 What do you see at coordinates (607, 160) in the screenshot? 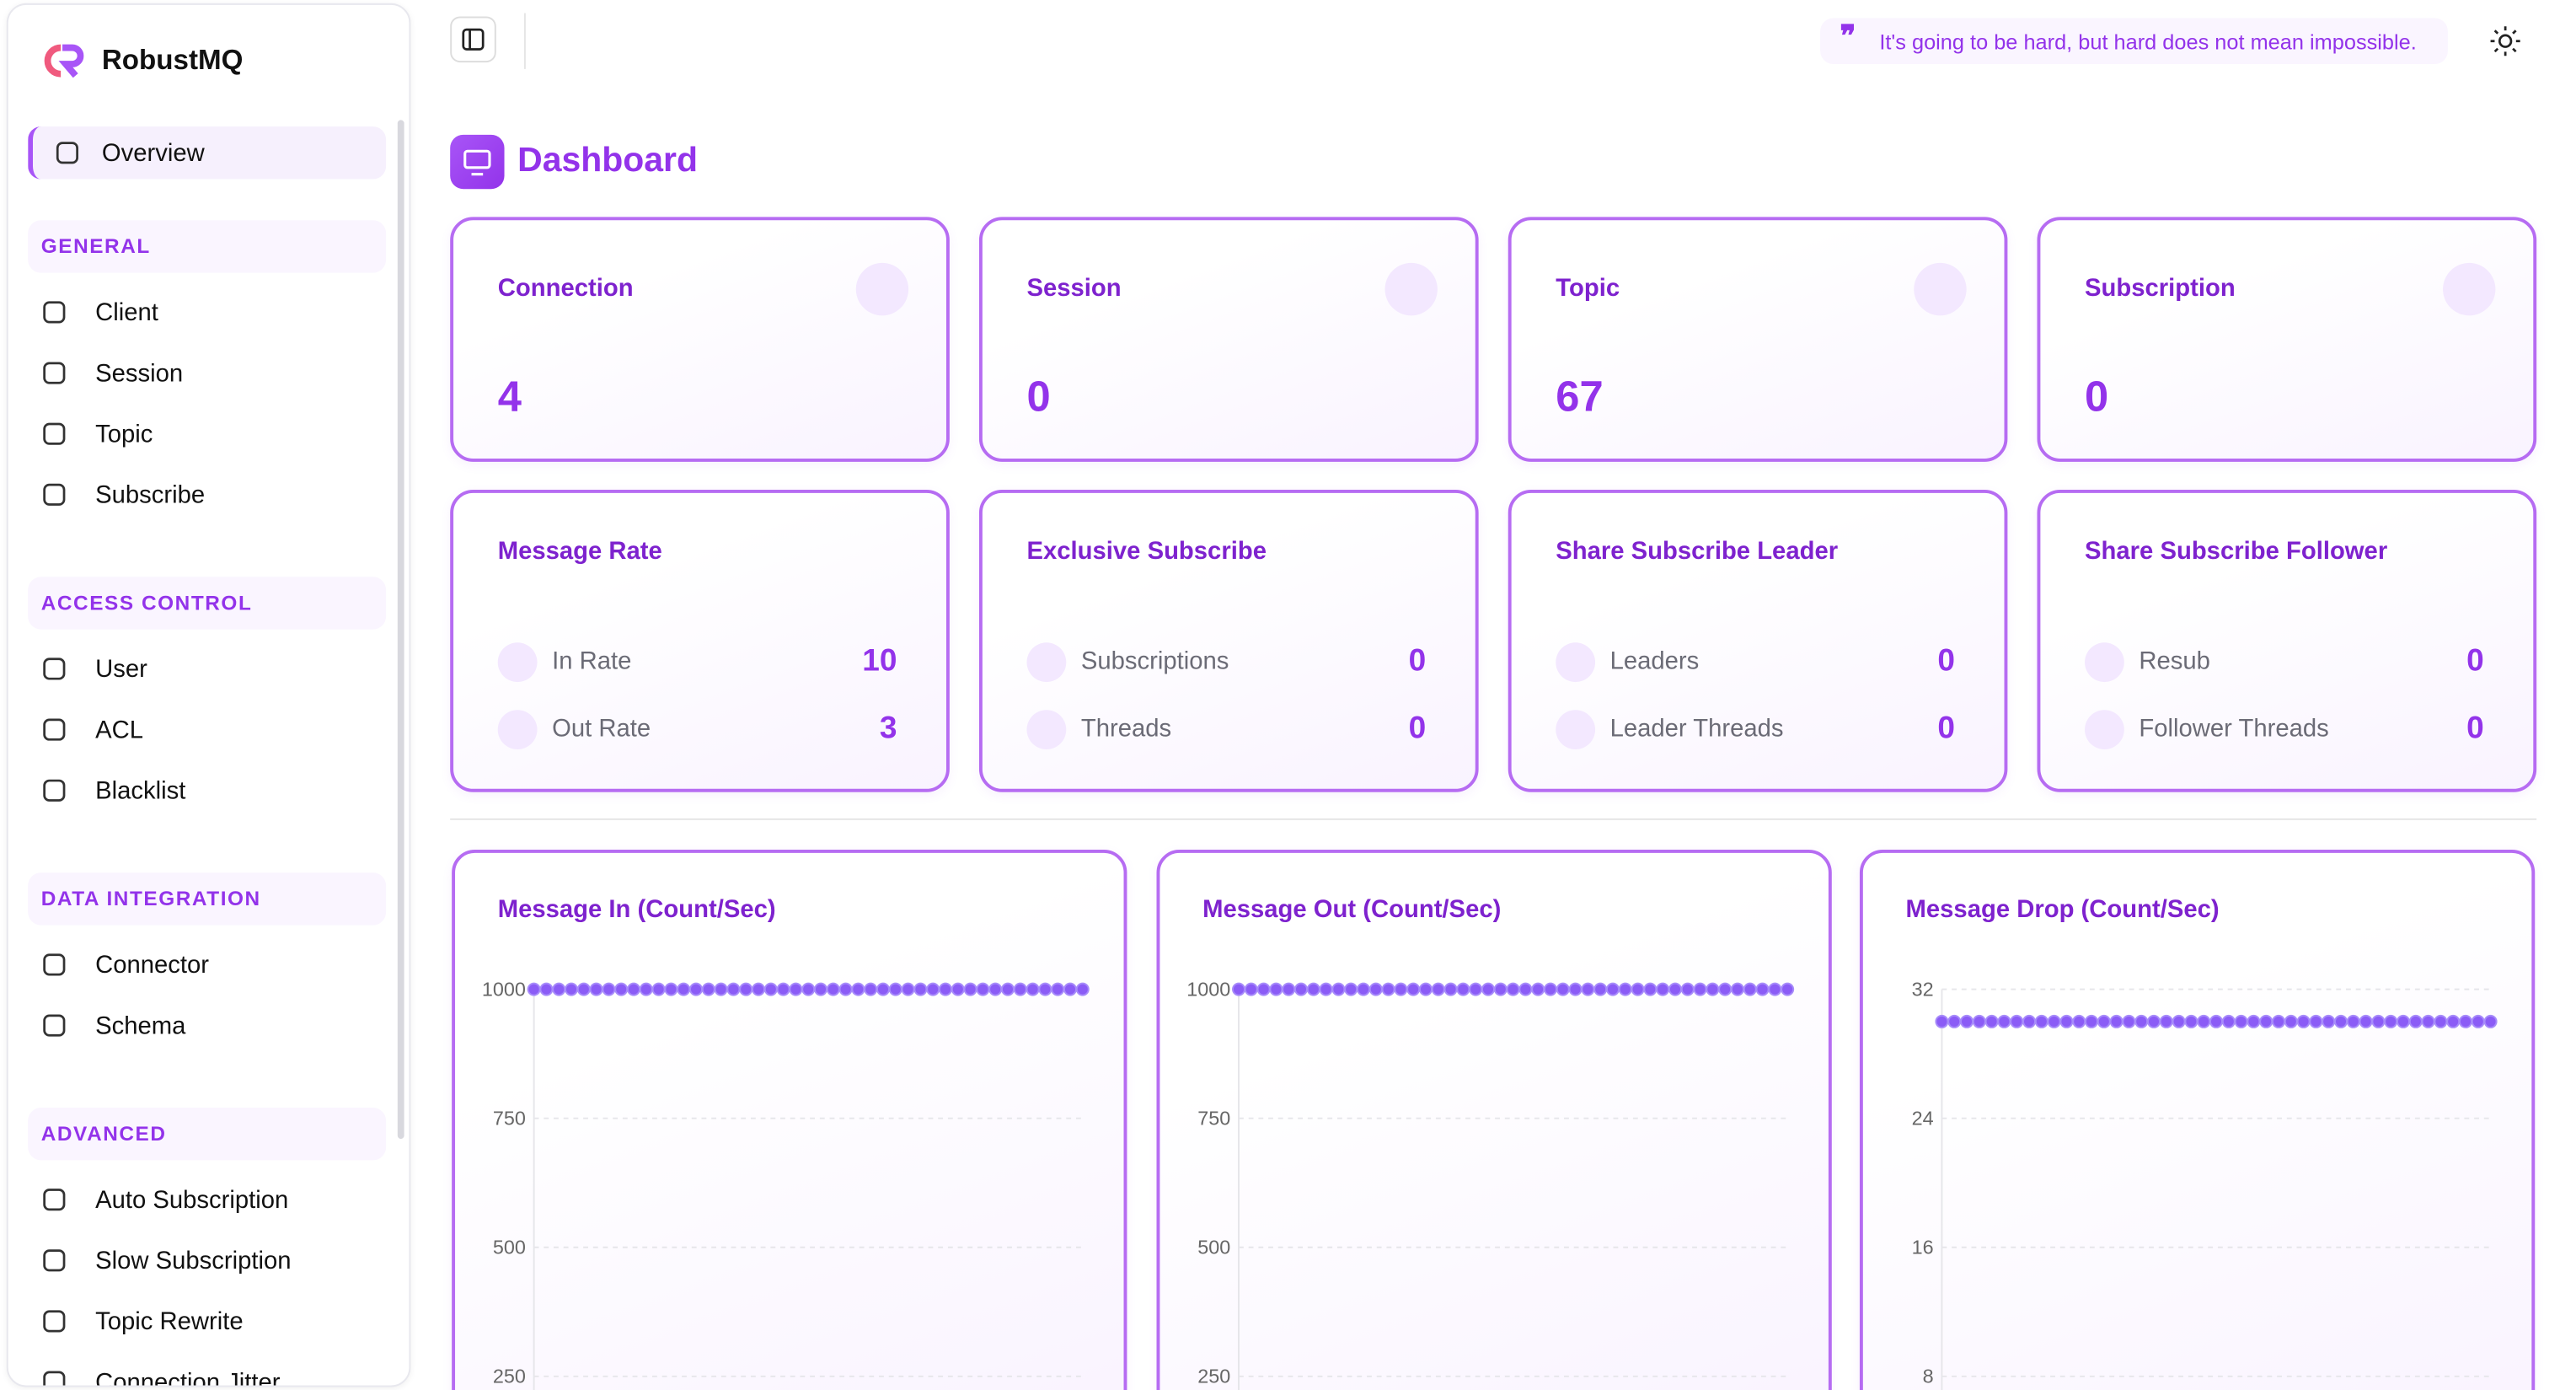
I see `page-title: Dashboard` at bounding box center [607, 160].